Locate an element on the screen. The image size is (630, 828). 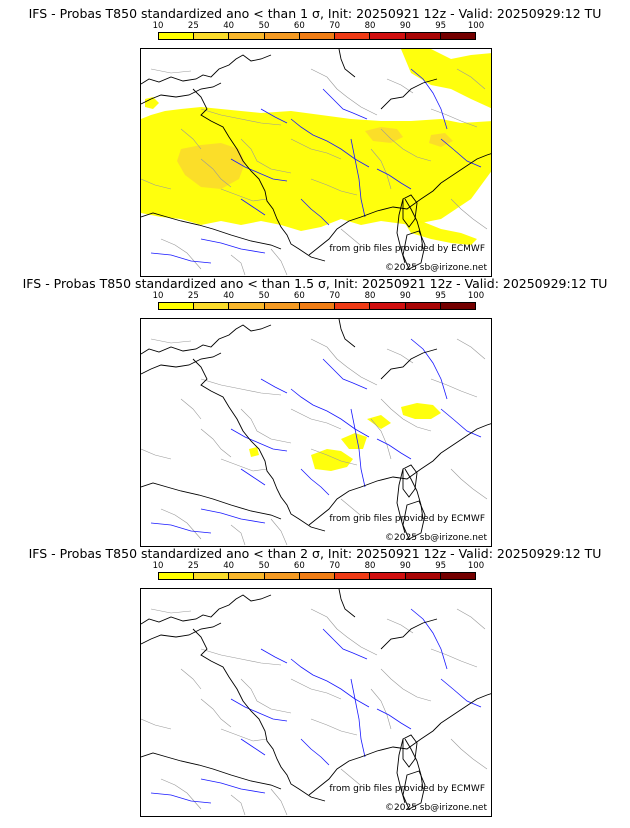
colorbar is located at coordinates (317, 306).